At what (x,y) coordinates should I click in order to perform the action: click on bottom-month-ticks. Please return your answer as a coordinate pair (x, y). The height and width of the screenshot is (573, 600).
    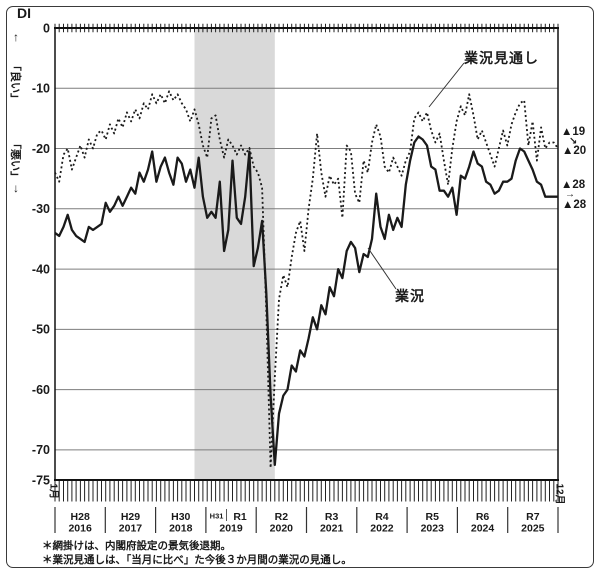
    Looking at the image, I should click on (306, 491).